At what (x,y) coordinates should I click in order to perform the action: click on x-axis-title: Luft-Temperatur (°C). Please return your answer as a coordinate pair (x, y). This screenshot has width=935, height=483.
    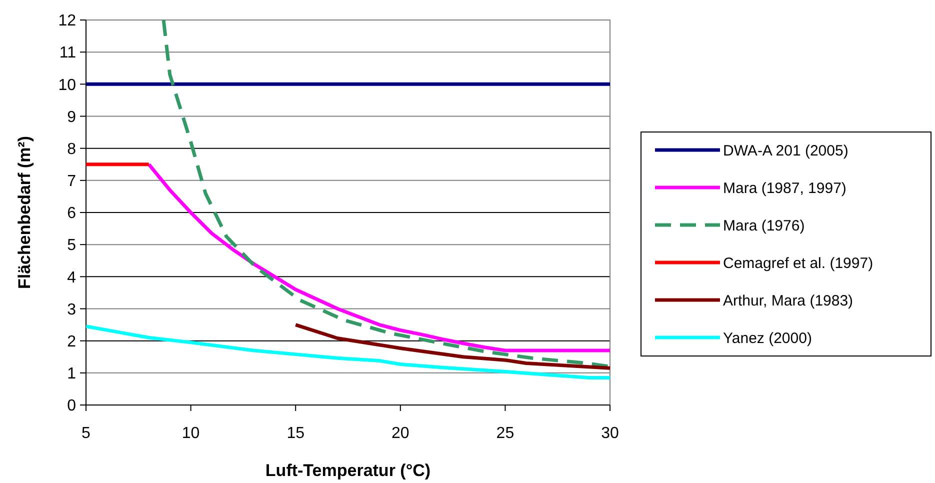
    Looking at the image, I should click on (348, 470).